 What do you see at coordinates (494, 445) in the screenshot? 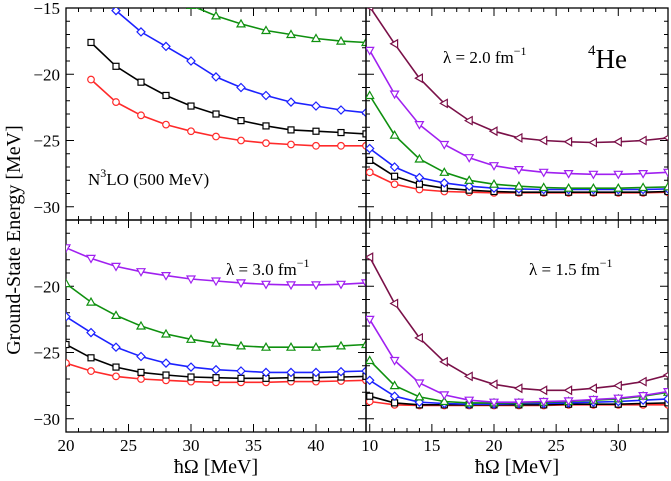
I see `x-tick-label: 20` at bounding box center [494, 445].